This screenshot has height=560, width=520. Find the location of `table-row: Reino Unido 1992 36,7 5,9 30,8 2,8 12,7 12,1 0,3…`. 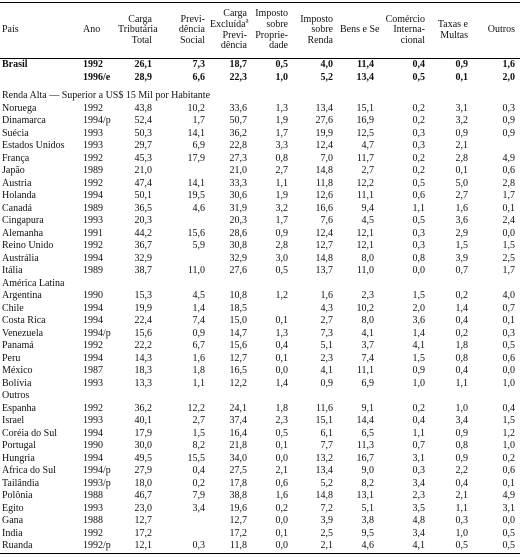

table-row: Reino Unido 1992 36,7 5,9 30,8 2,8 12,7 12,1 0,3… is located at coordinates (260, 246).